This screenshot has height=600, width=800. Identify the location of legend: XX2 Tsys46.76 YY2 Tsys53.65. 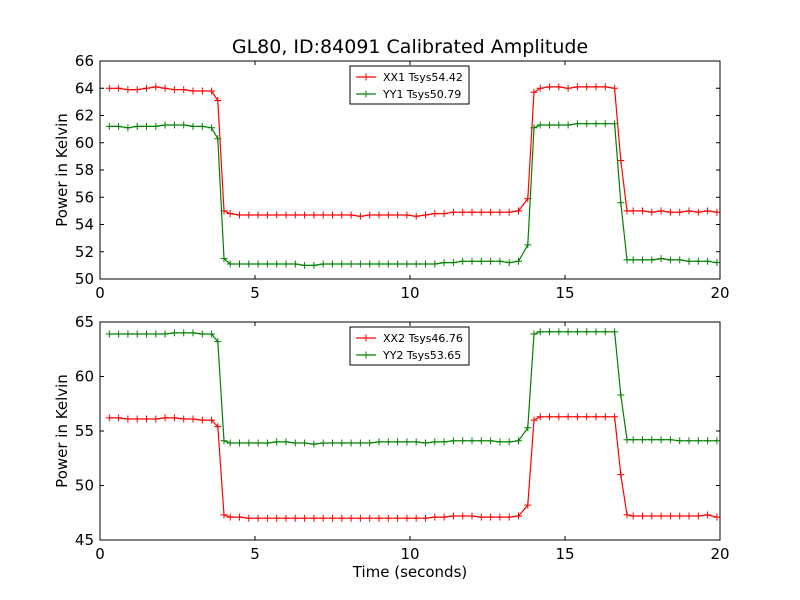
(409, 346).